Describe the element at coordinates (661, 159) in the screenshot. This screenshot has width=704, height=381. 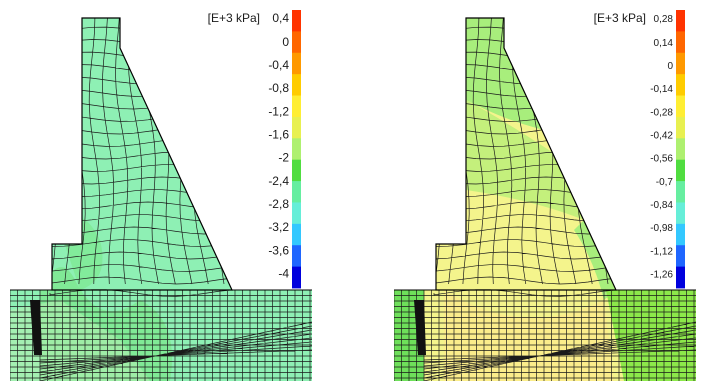
I see `legend-tick-label: -0,56` at that location.